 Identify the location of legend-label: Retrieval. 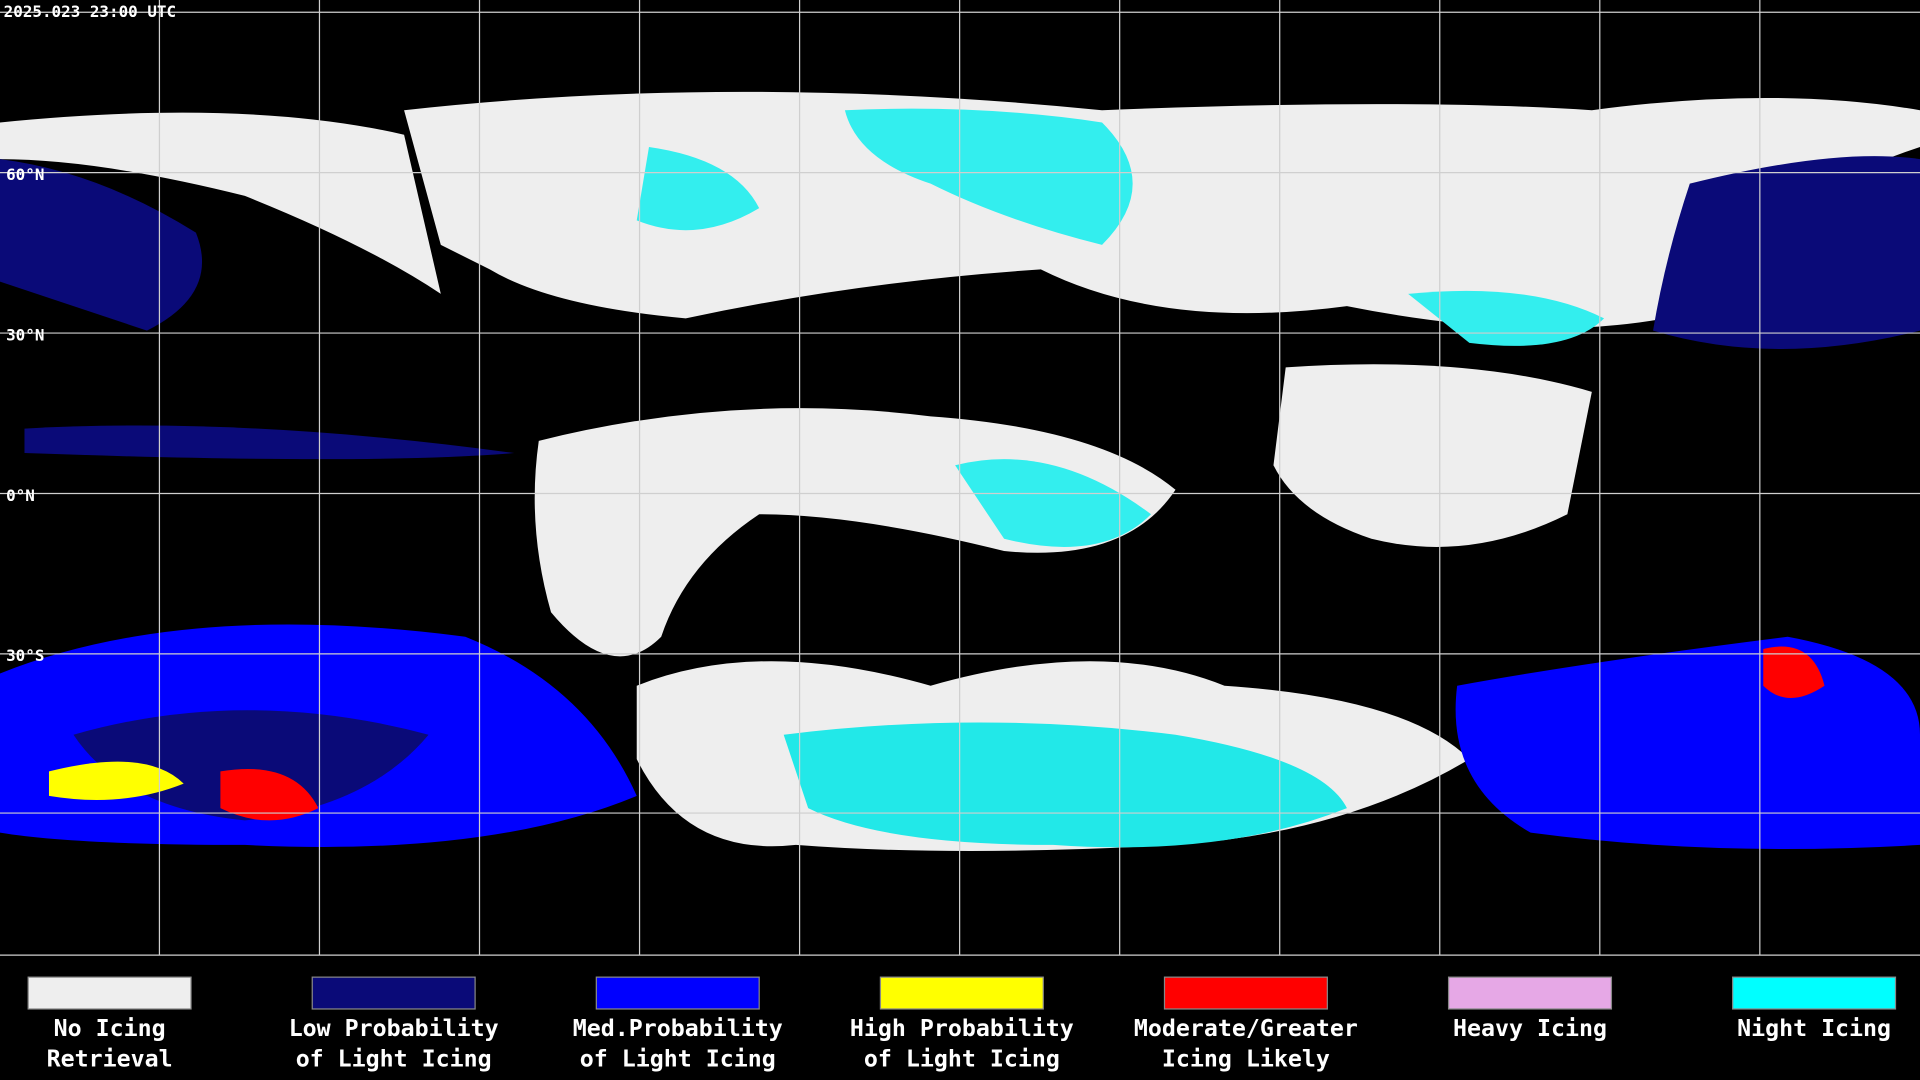
(110, 1059).